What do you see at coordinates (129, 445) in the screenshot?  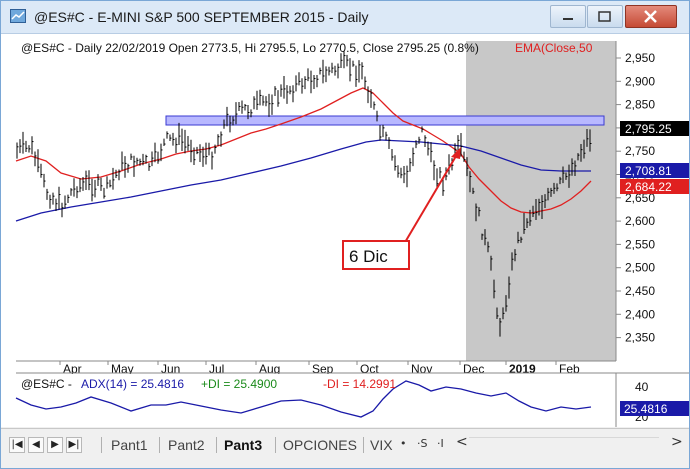 I see `tab-pant1: Pant1` at bounding box center [129, 445].